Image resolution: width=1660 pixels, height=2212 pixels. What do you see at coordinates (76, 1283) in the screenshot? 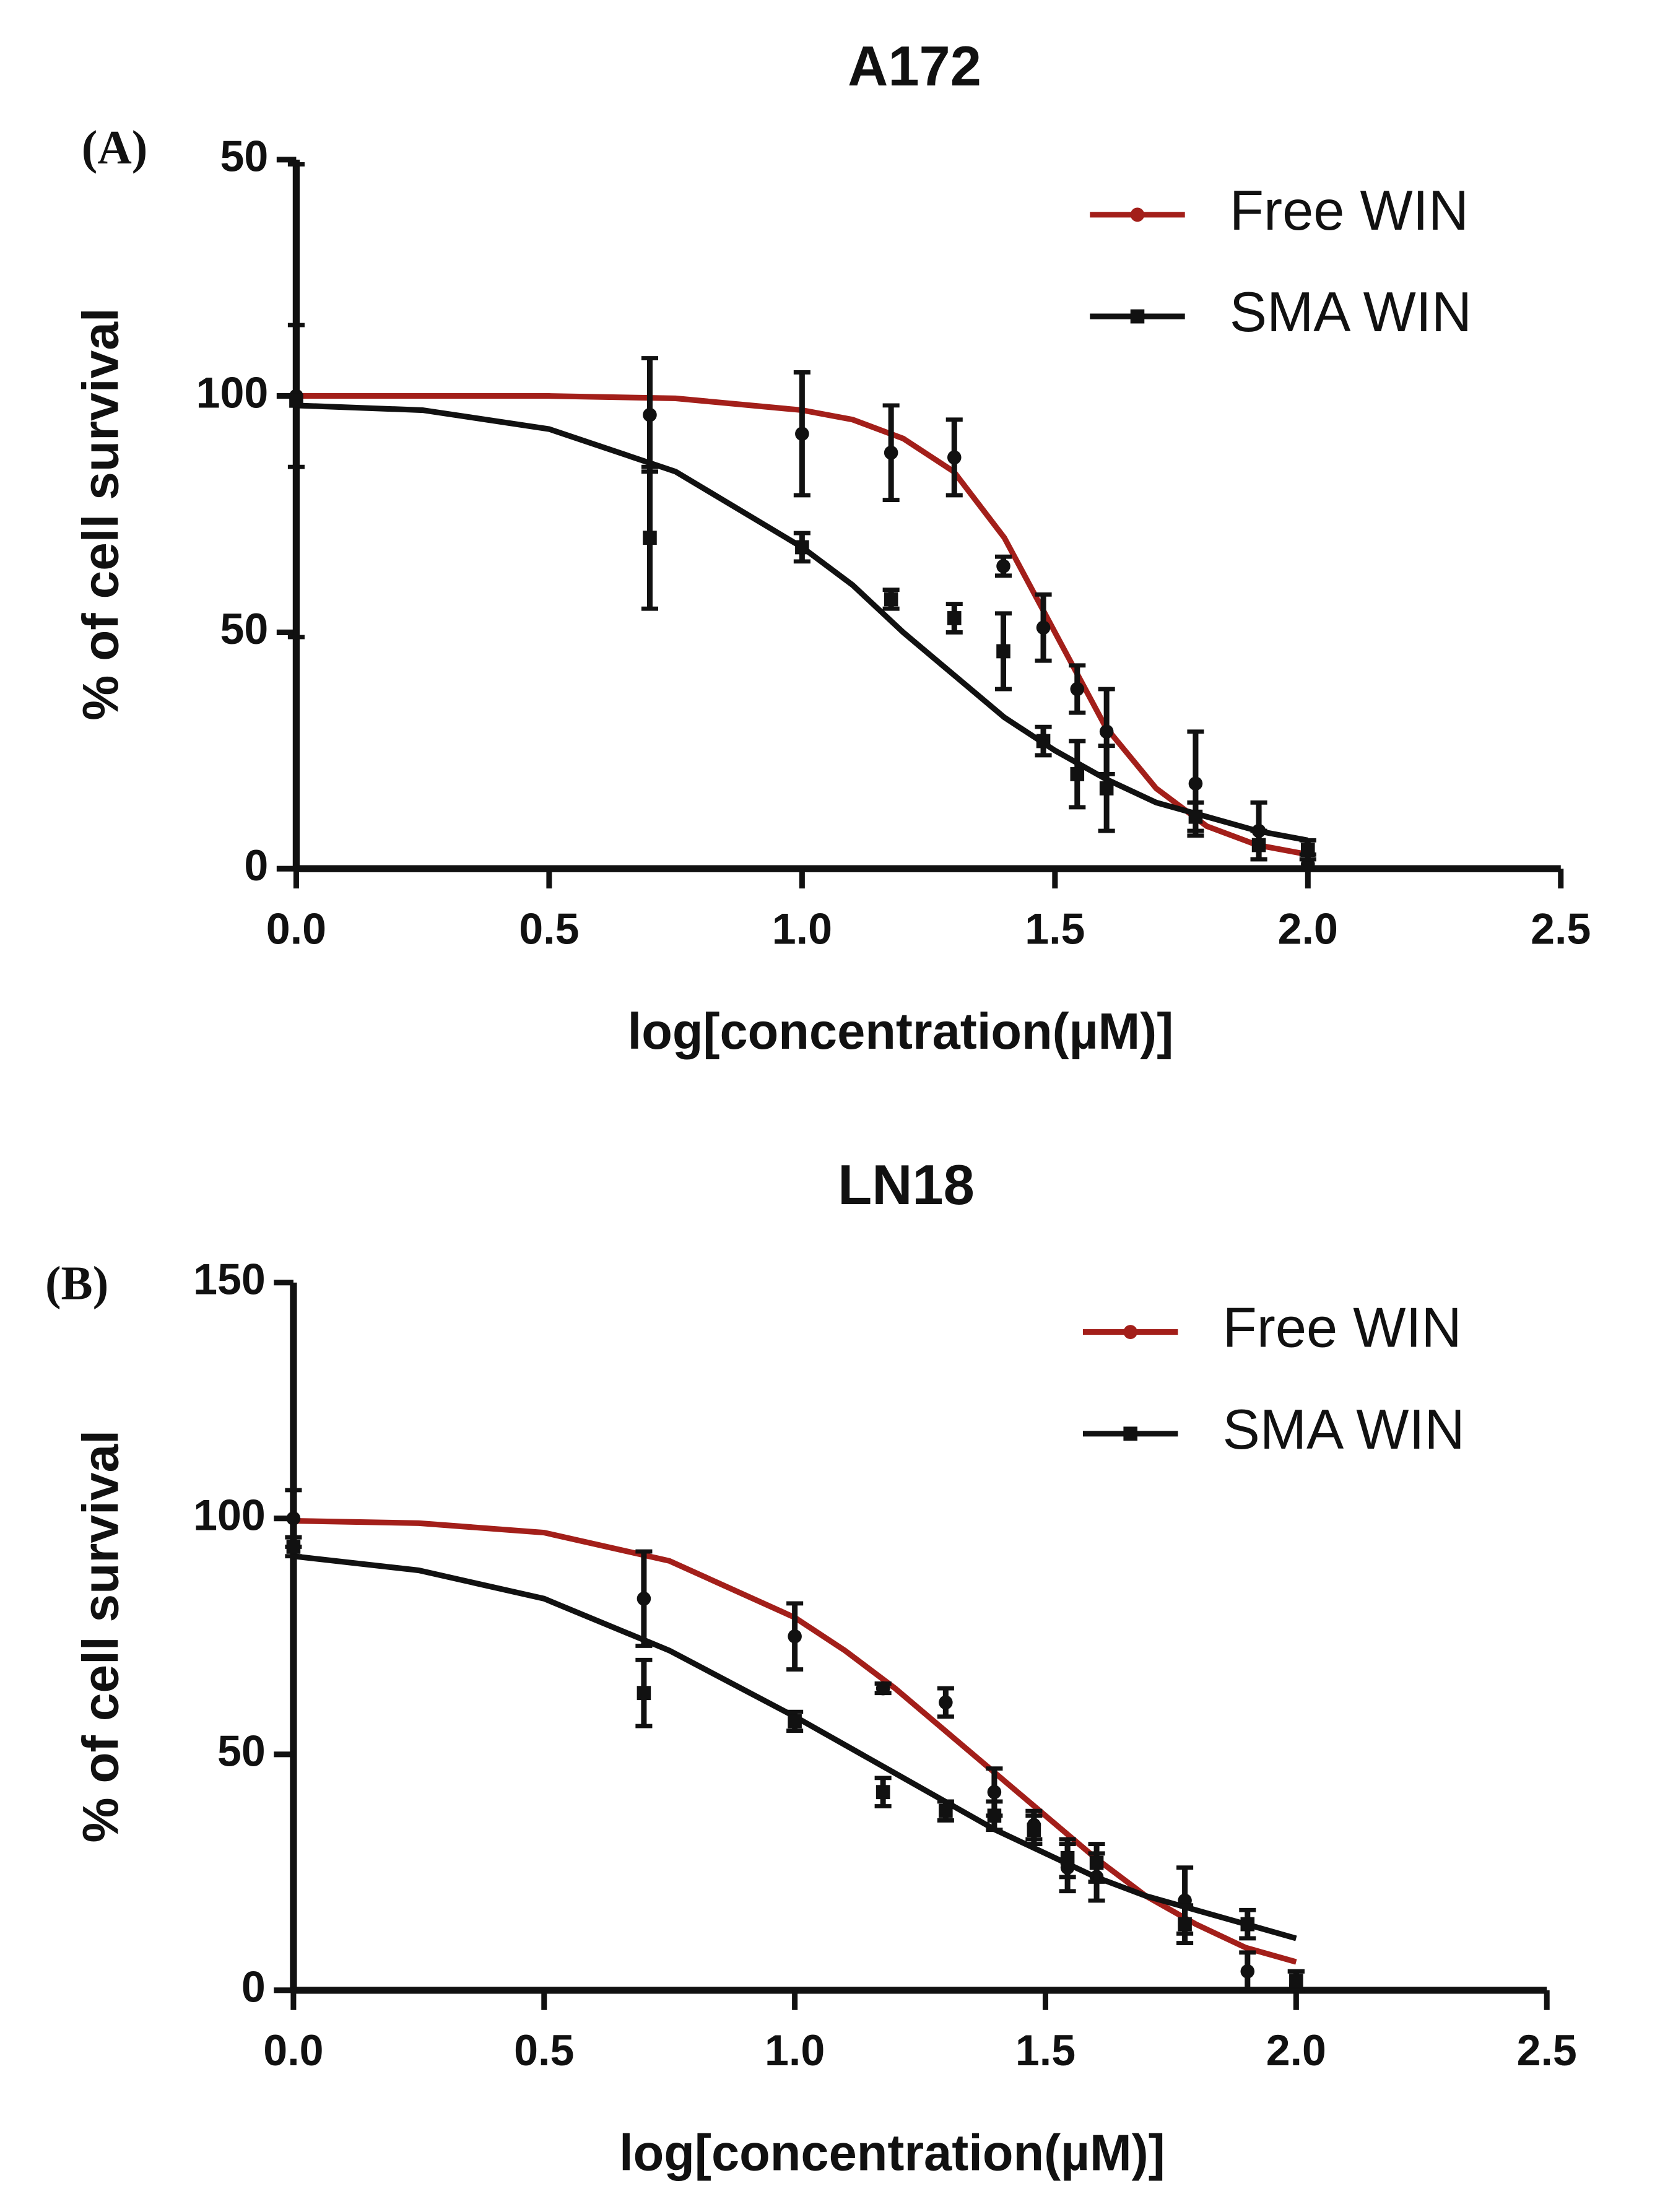
I see `panel-label: (B)` at bounding box center [76, 1283].